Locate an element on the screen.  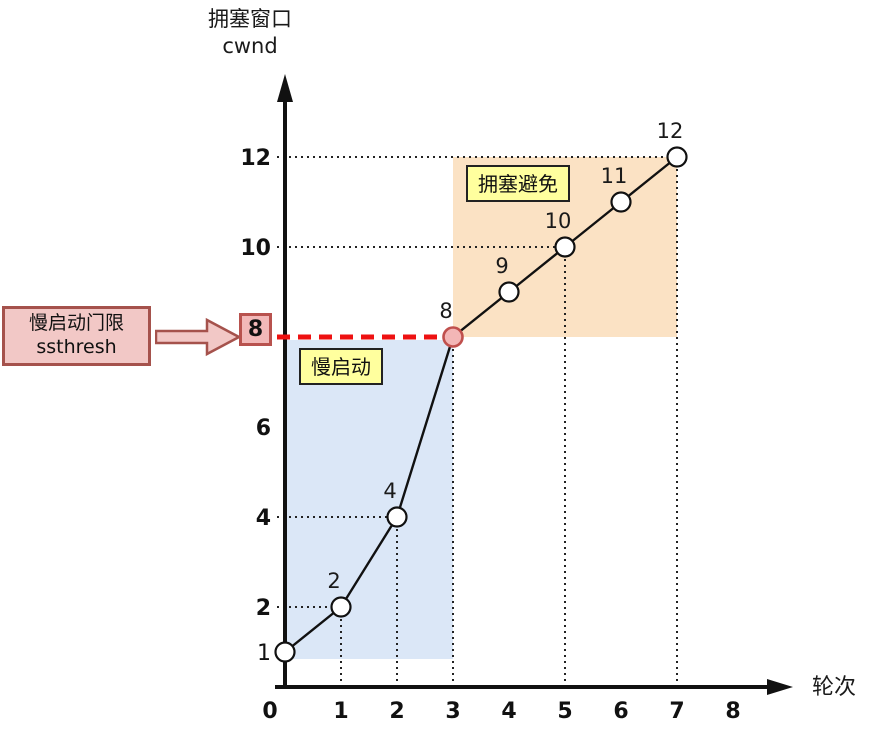
x-tick-label: 1 is located at coordinates (340, 711).